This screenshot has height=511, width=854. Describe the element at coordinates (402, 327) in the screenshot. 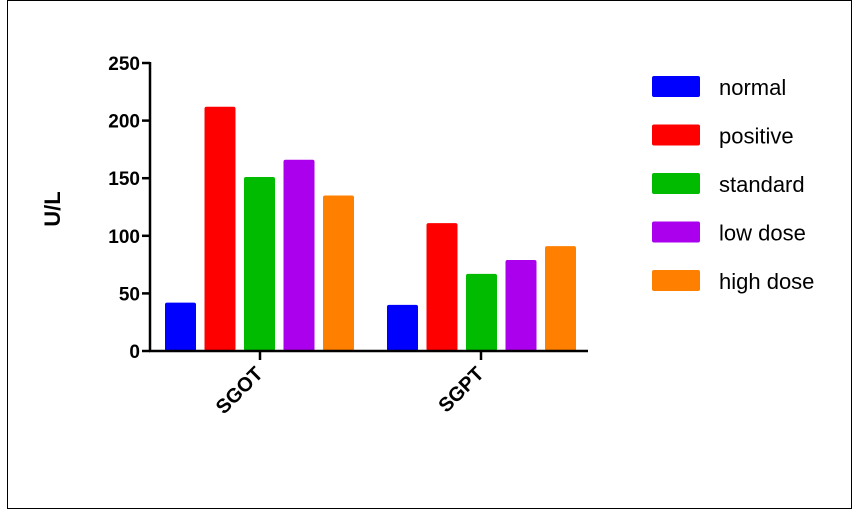

I see `bar-sgpt-normal` at that location.